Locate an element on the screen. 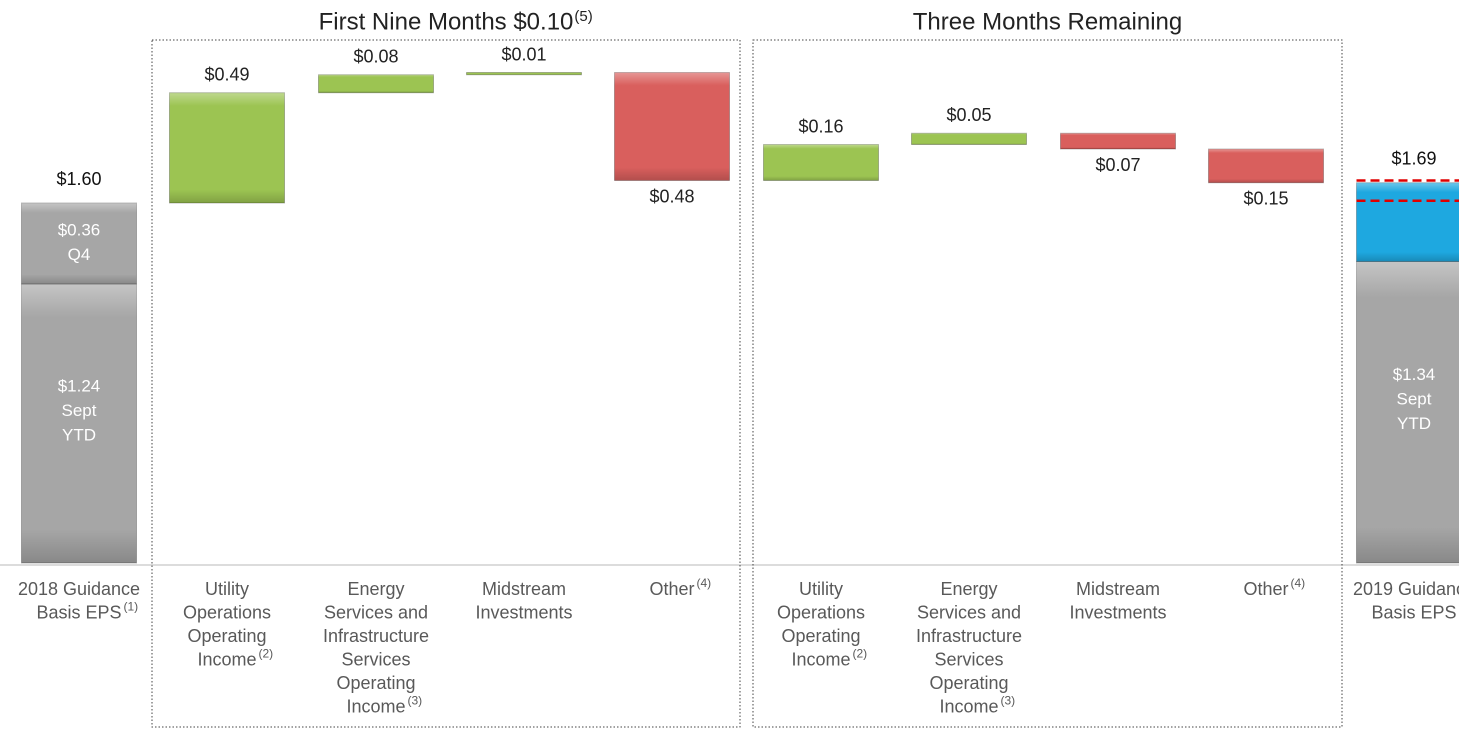 The image size is (1459, 729). value-label: $0.49 is located at coordinates (226, 75).